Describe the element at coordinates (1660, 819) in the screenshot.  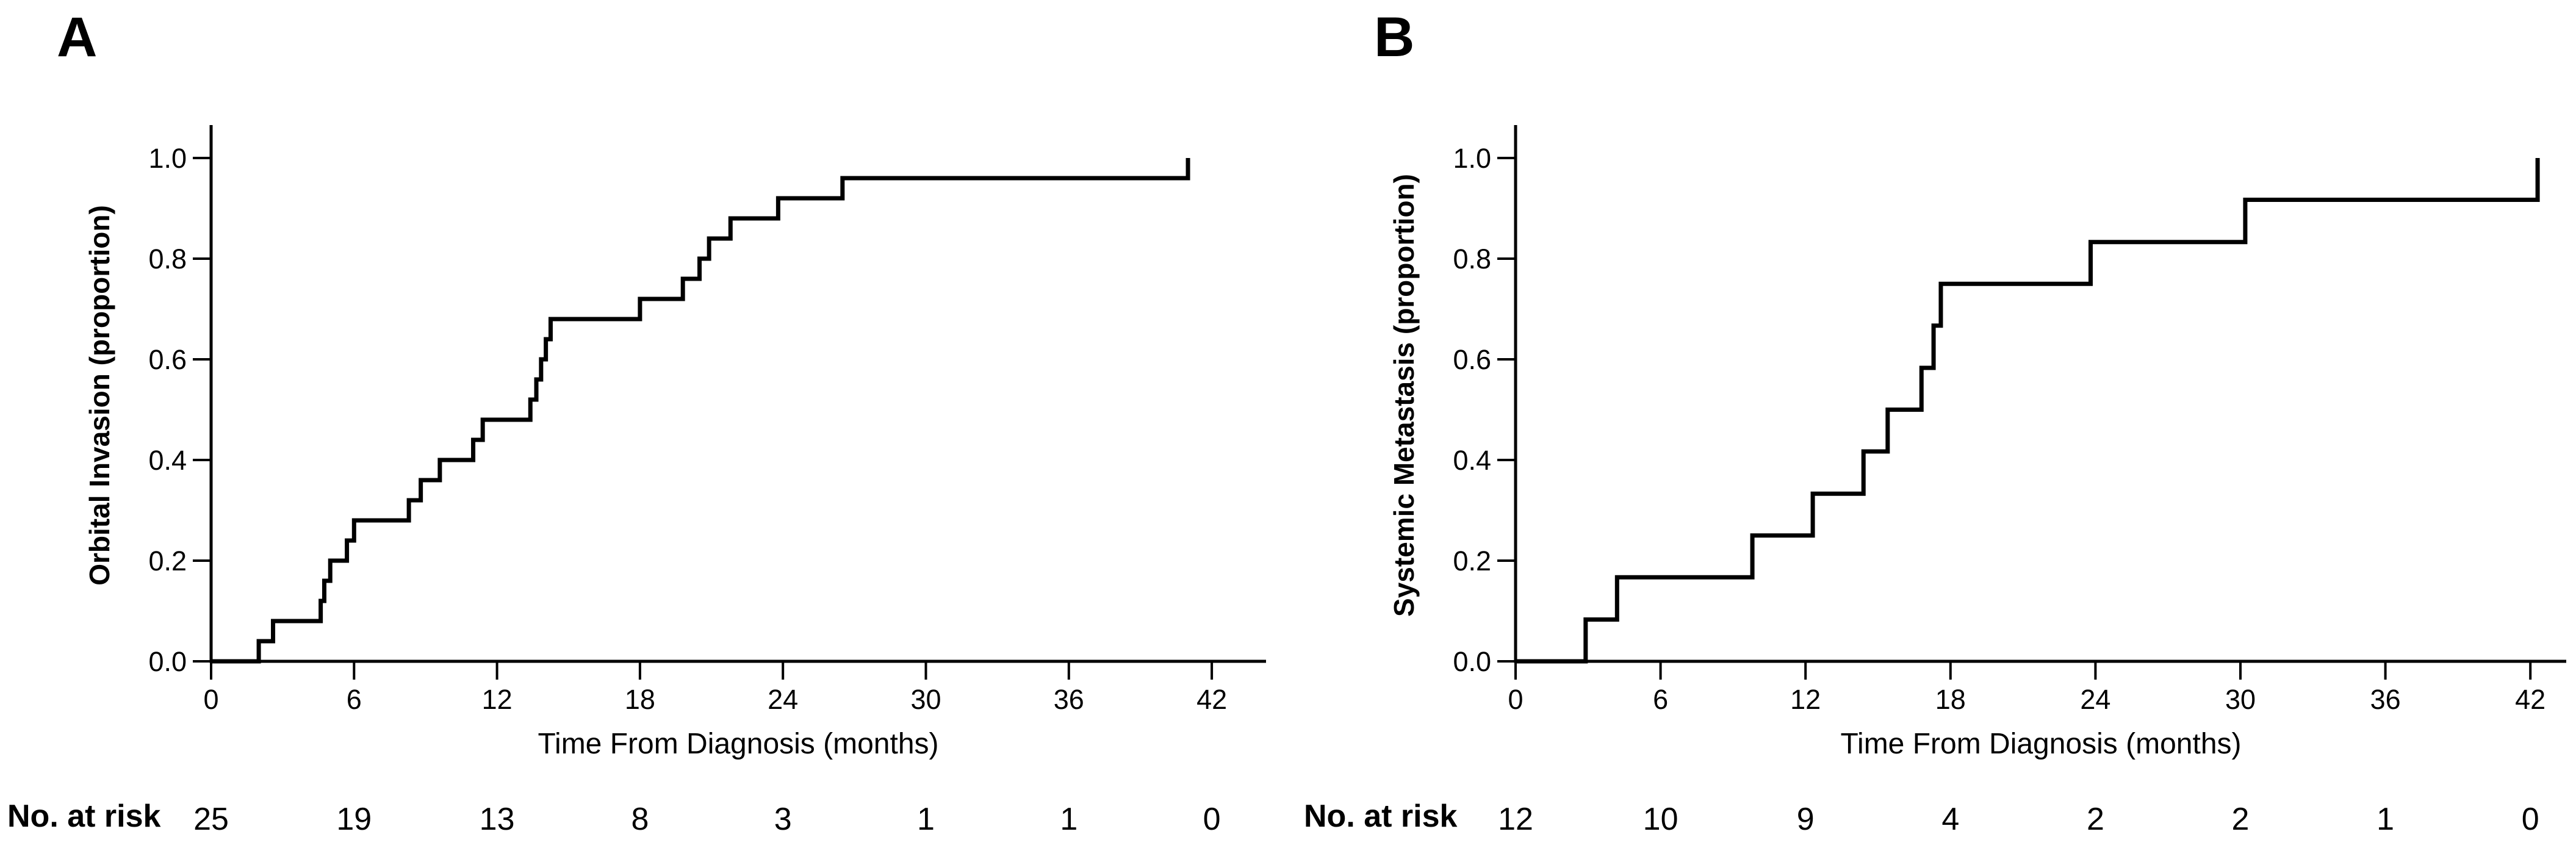
I see `risk-count: 10` at that location.